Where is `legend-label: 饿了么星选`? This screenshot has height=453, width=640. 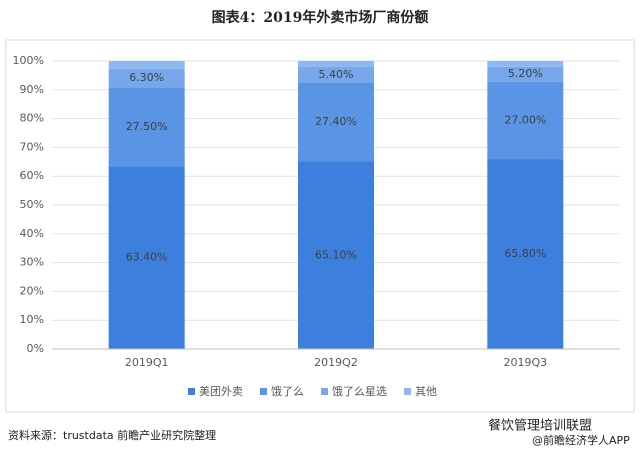
legend-label: 饿了么星选 is located at coordinates (359, 391).